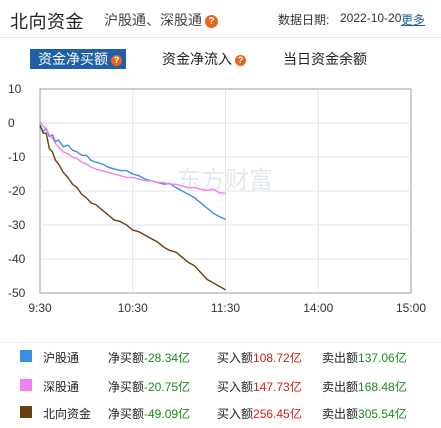  I want to click on more-link: 更多, so click(413, 20).